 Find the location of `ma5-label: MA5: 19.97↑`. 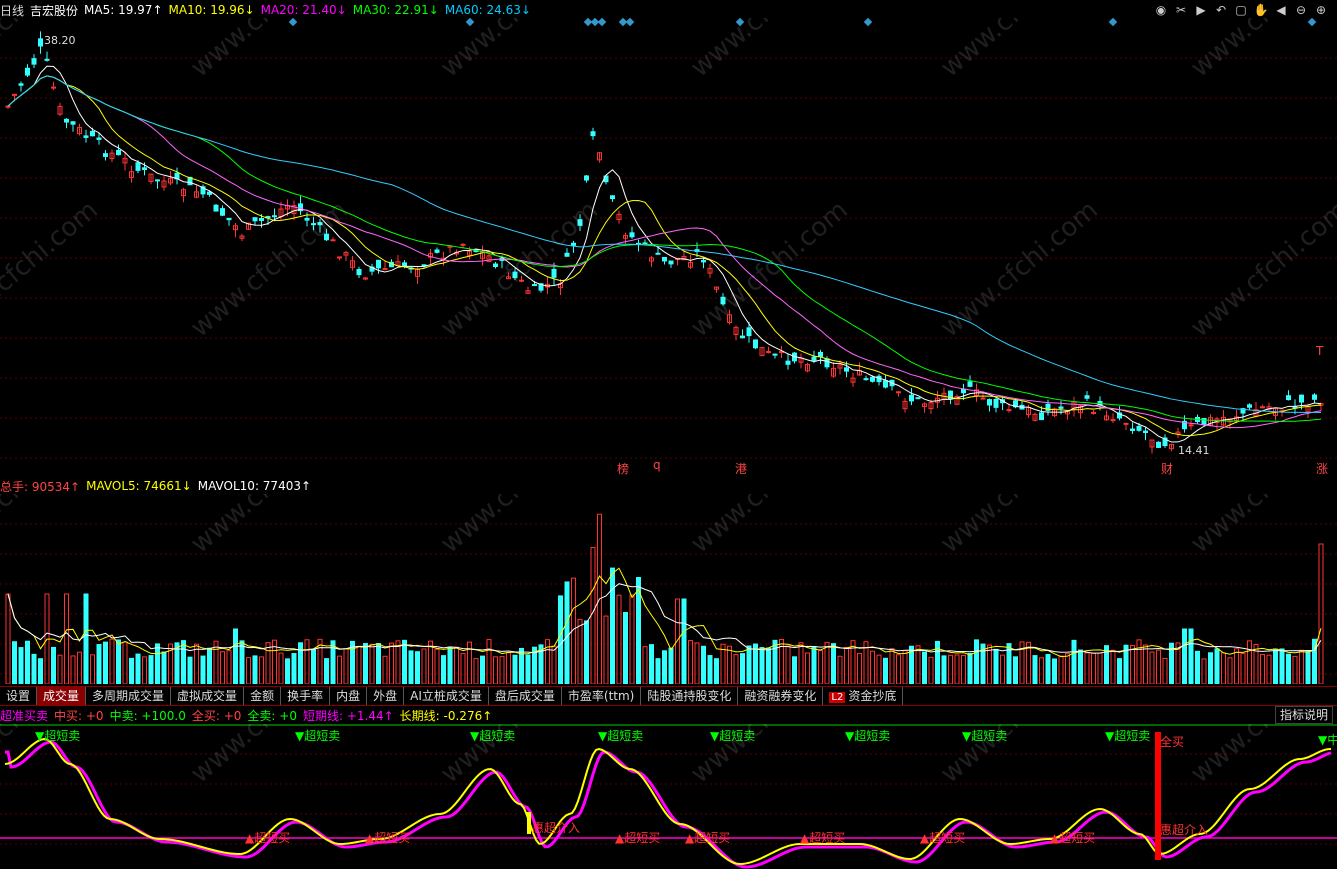

ma5-label: MA5: 19.97↑ is located at coordinates (123, 10).